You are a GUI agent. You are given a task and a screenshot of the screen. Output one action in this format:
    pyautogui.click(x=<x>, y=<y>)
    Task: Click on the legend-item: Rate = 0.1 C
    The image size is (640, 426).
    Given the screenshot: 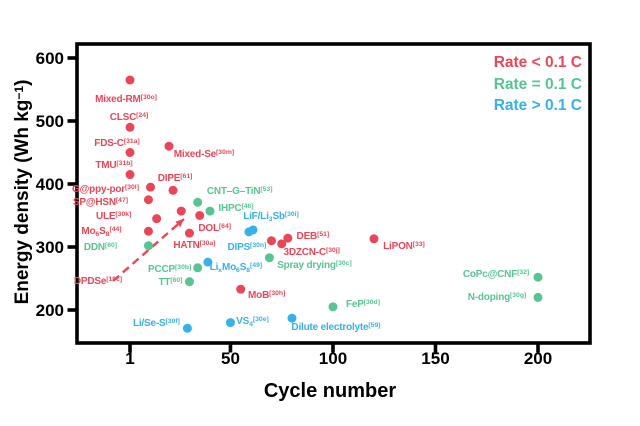 What is the action you would take?
    pyautogui.click(x=537, y=84)
    